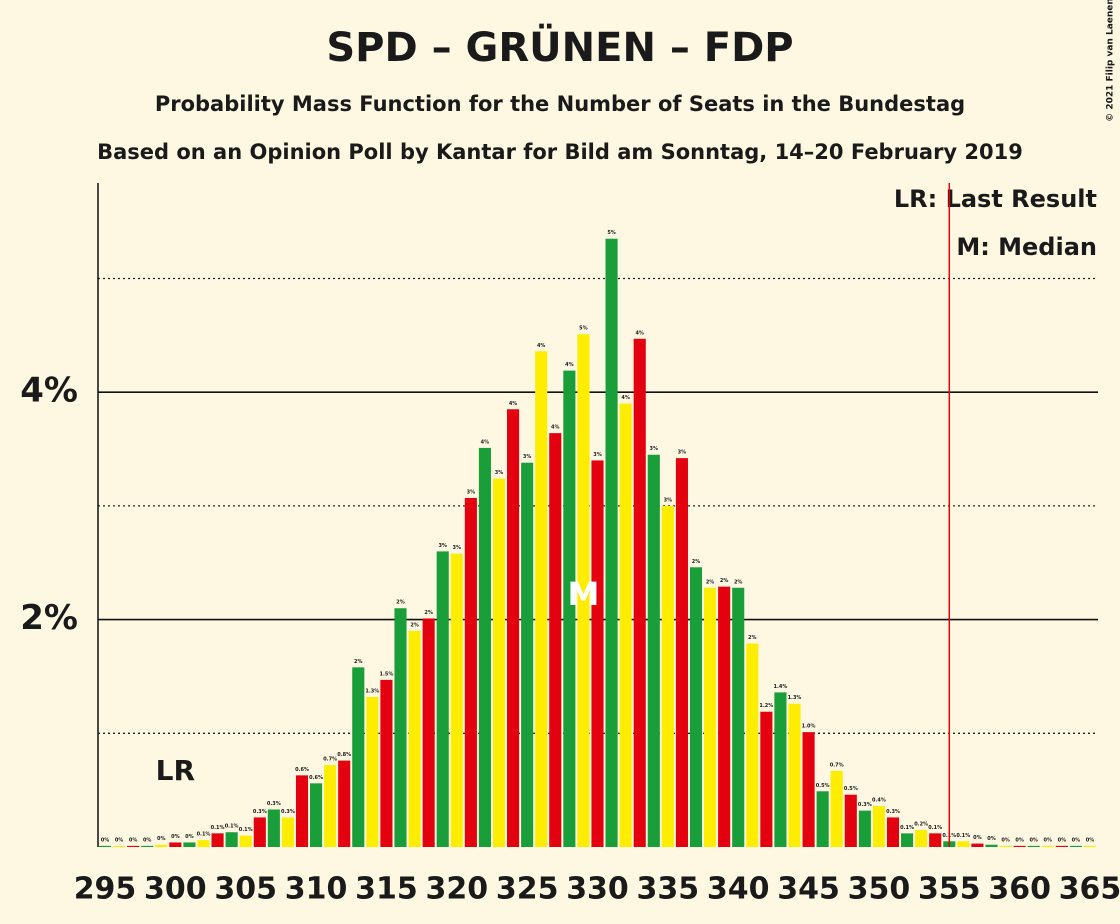 The height and width of the screenshot is (924, 1120). What do you see at coordinates (584, 594) in the screenshot?
I see `median-label: M` at bounding box center [584, 594].